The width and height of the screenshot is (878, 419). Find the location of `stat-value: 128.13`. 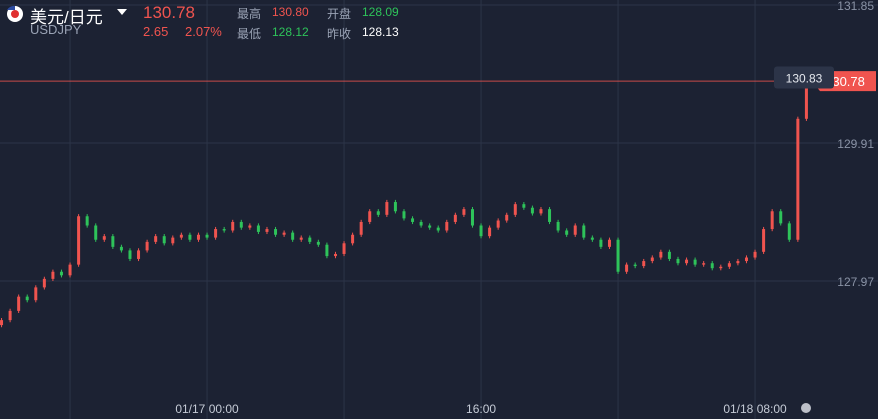

stat-value: 128.13 is located at coordinates (380, 32).